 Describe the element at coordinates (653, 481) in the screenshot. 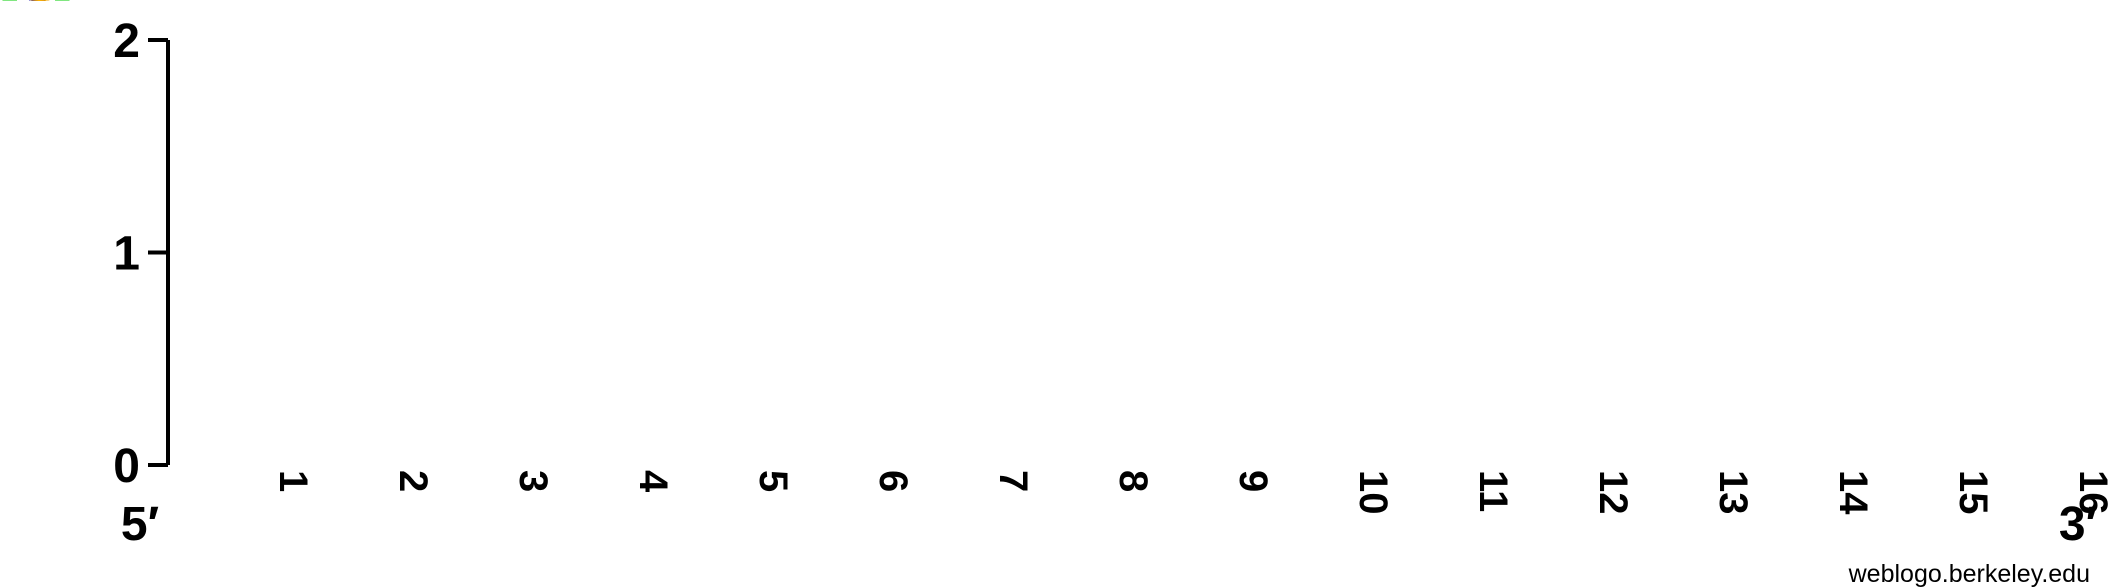

I see `x-tick-label: 4` at that location.